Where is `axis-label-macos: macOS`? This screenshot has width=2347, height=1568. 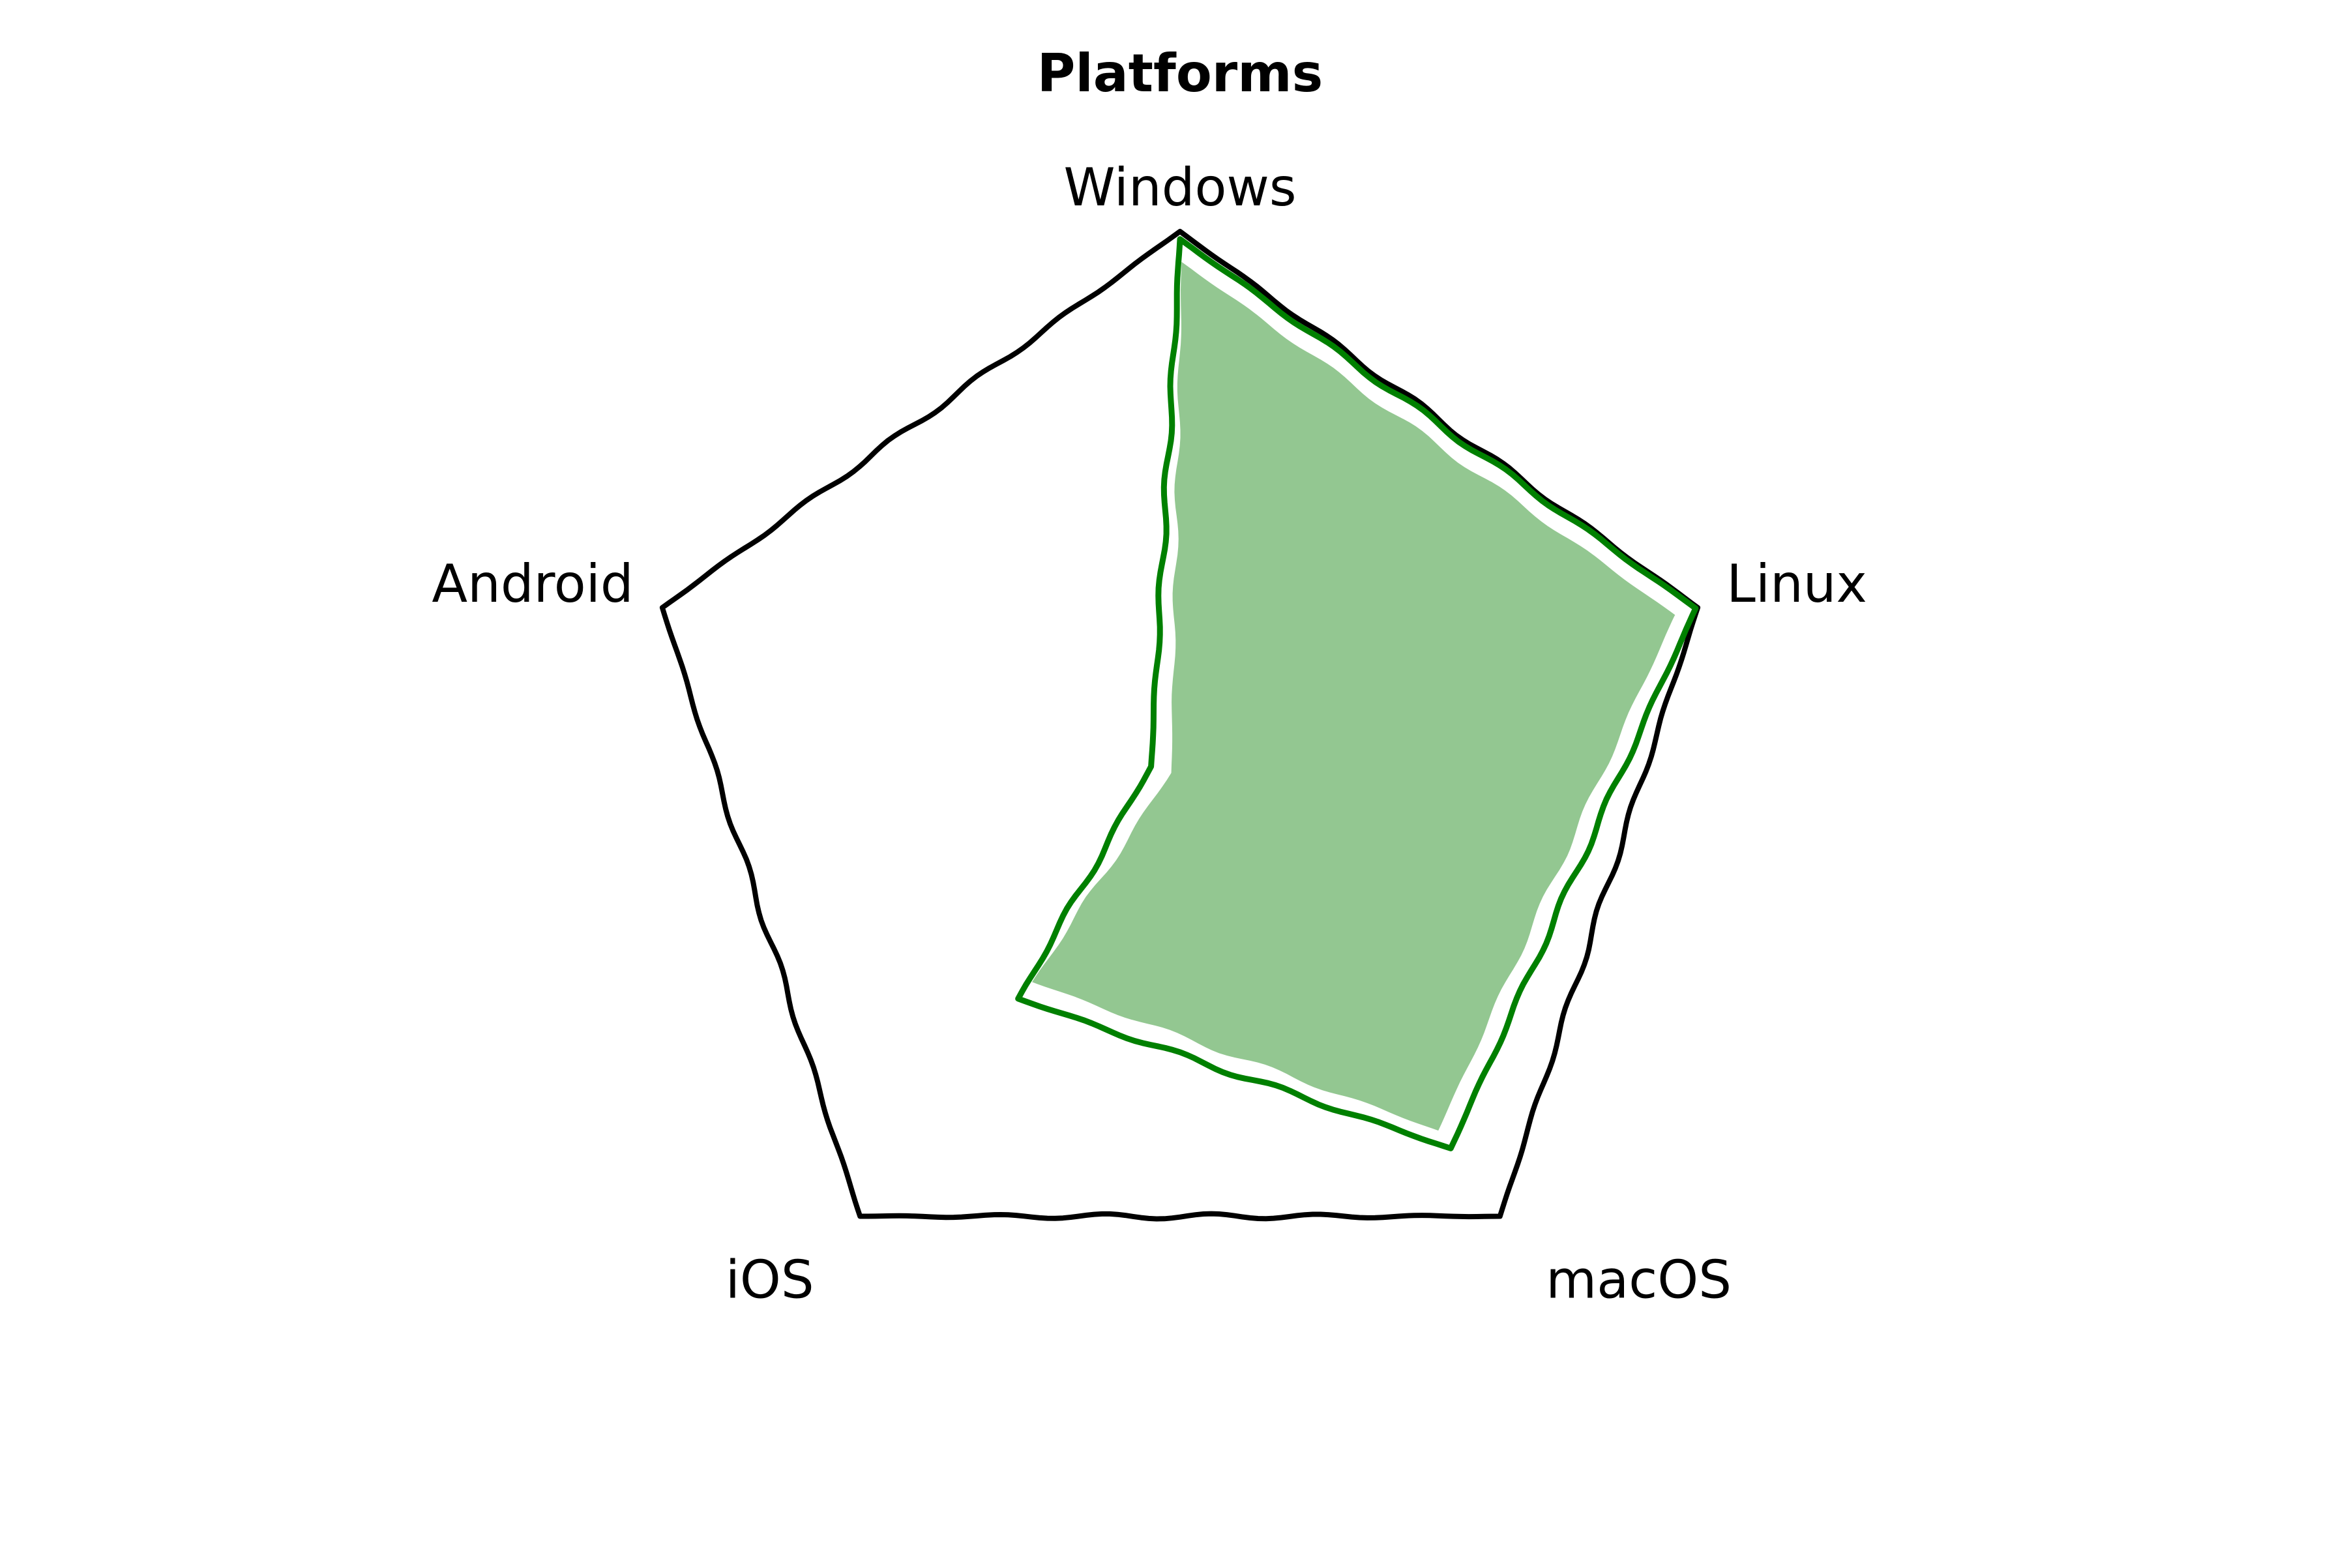 axis-label-macos: macOS is located at coordinates (1639, 1280).